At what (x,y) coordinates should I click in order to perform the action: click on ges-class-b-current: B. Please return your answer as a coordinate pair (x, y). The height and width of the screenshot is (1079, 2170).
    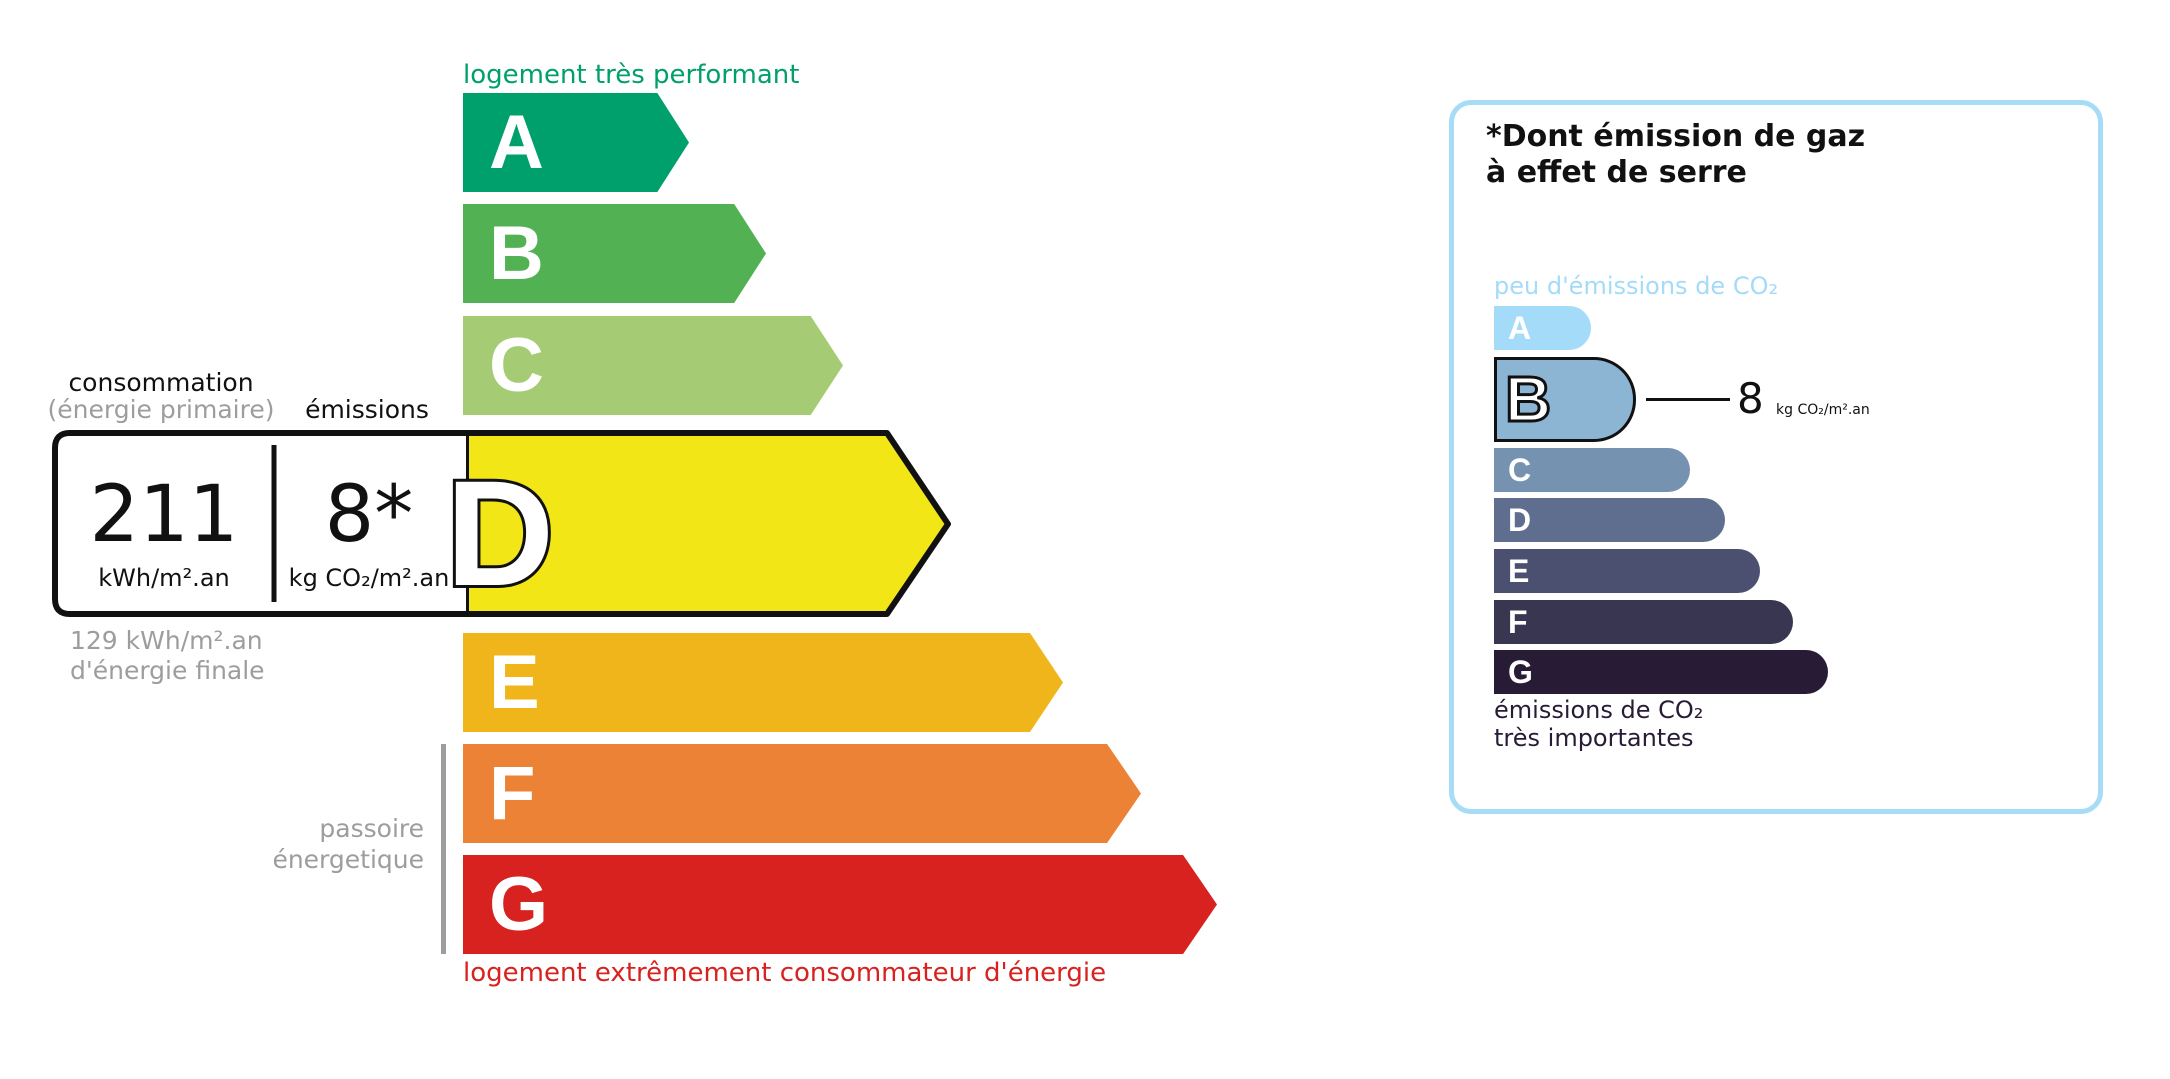
    Looking at the image, I should click on (1565, 399).